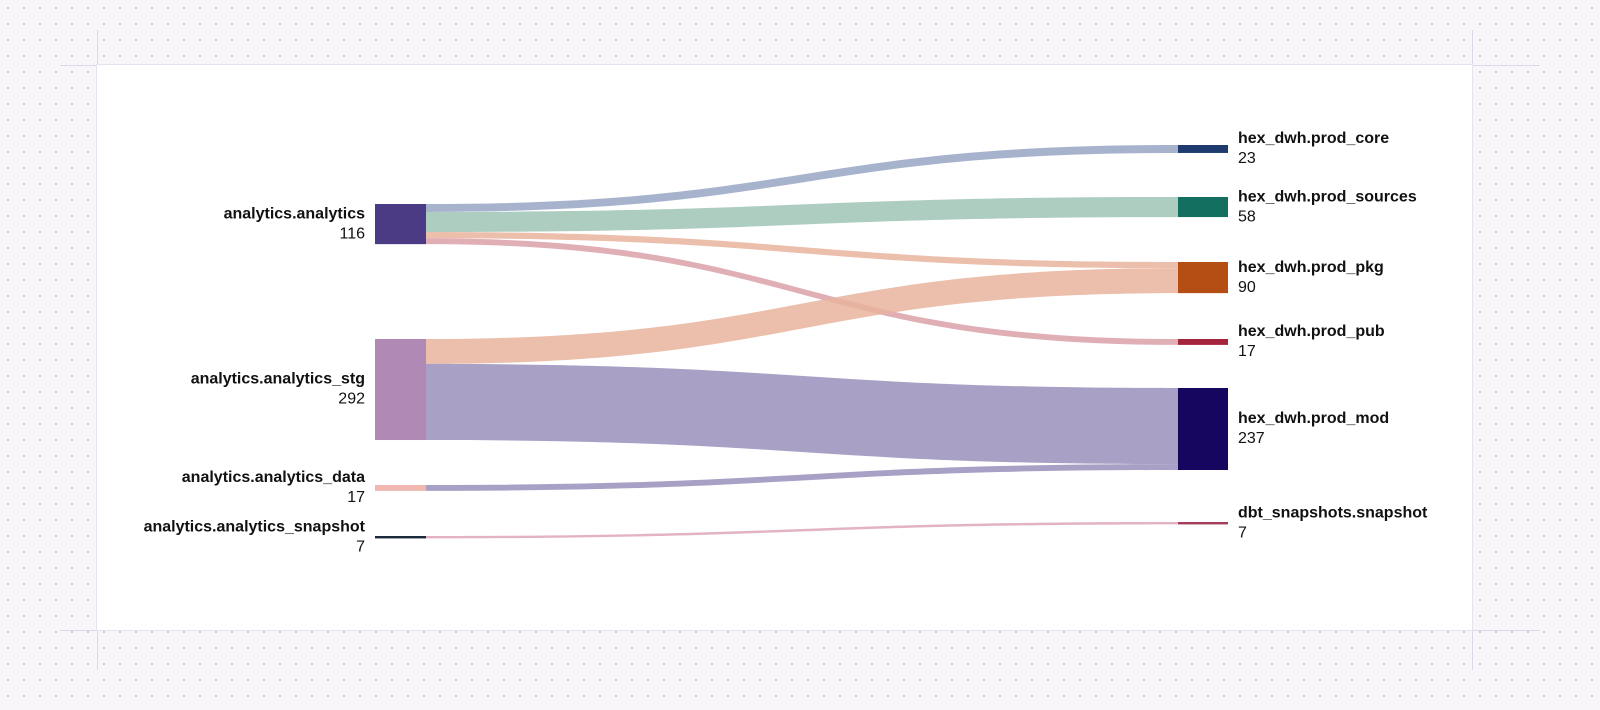  I want to click on node-value: 90, so click(1247, 287).